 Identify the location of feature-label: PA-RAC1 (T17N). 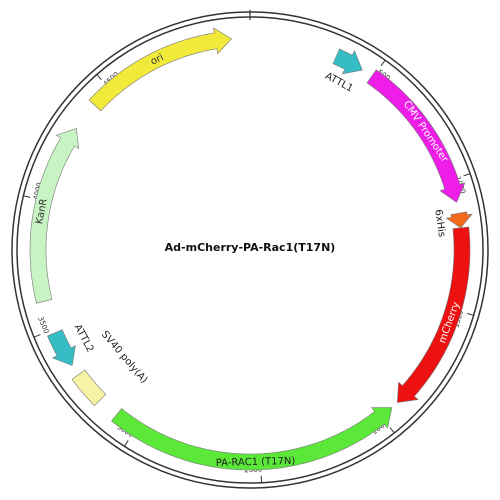
(256, 462).